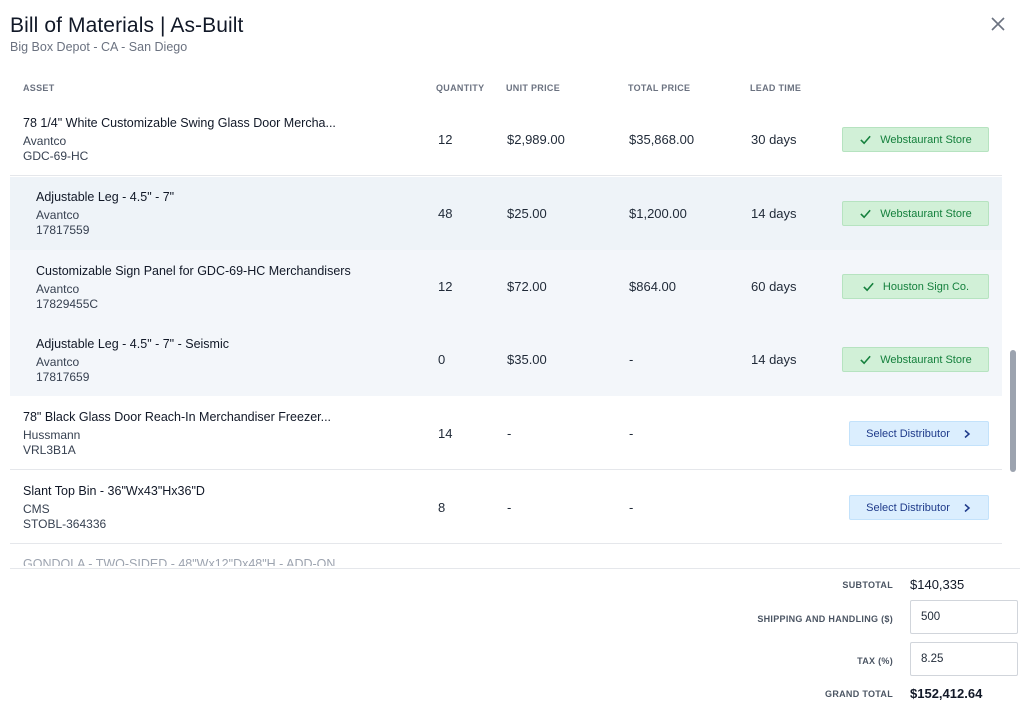 The height and width of the screenshot is (709, 1024). I want to click on grand-total-value: $152,412.64, so click(946, 693).